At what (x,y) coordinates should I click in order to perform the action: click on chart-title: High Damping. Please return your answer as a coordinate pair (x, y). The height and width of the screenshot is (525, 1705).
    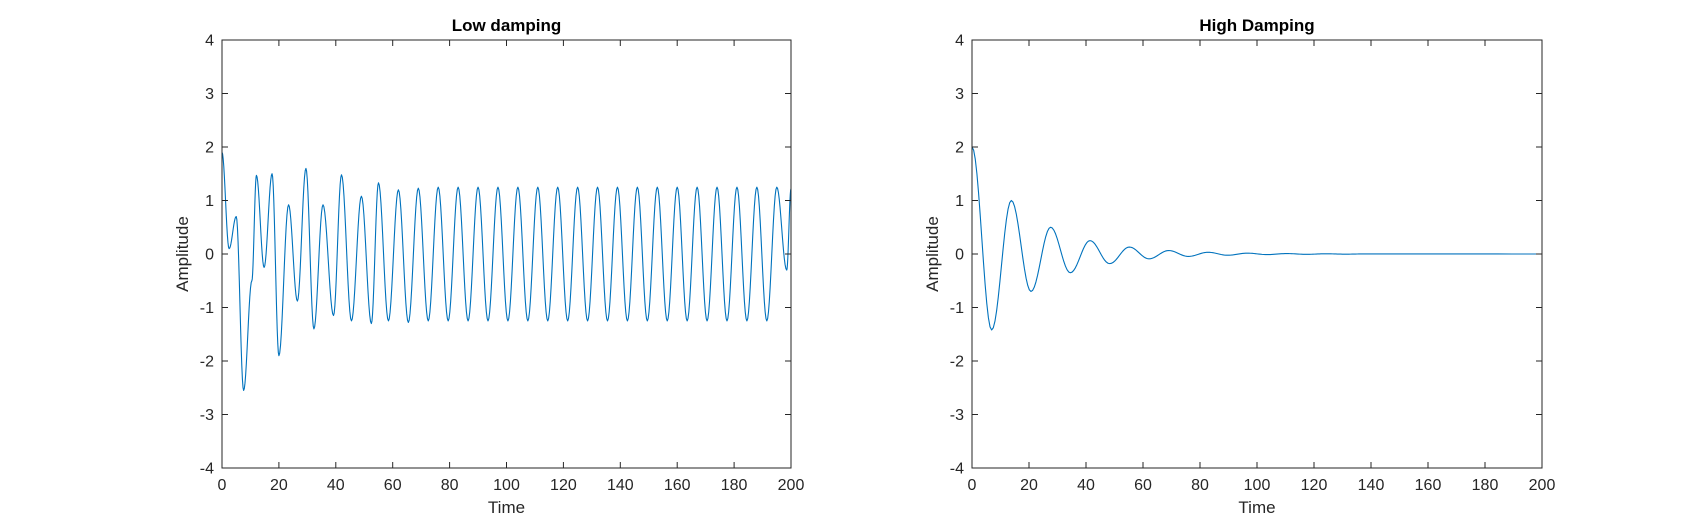
    Looking at the image, I should click on (1256, 25).